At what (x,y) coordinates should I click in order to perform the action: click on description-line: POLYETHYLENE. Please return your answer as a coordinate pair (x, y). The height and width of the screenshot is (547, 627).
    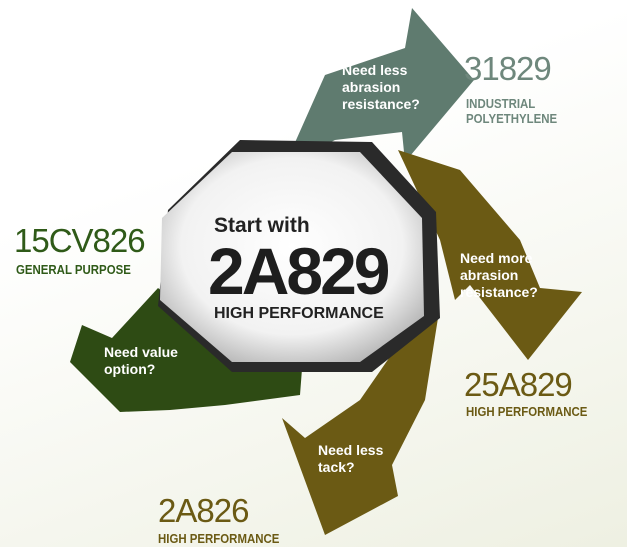
    Looking at the image, I should click on (512, 118).